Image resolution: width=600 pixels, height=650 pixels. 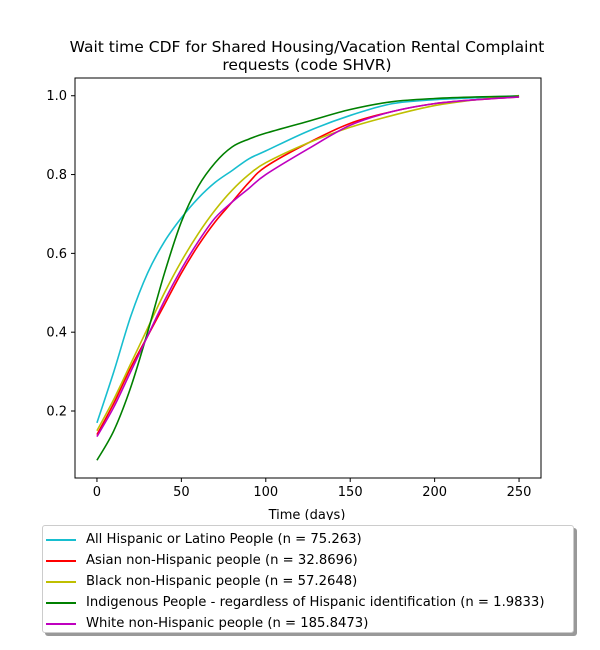 I want to click on y-tick-label: 1.0, so click(x=56, y=96).